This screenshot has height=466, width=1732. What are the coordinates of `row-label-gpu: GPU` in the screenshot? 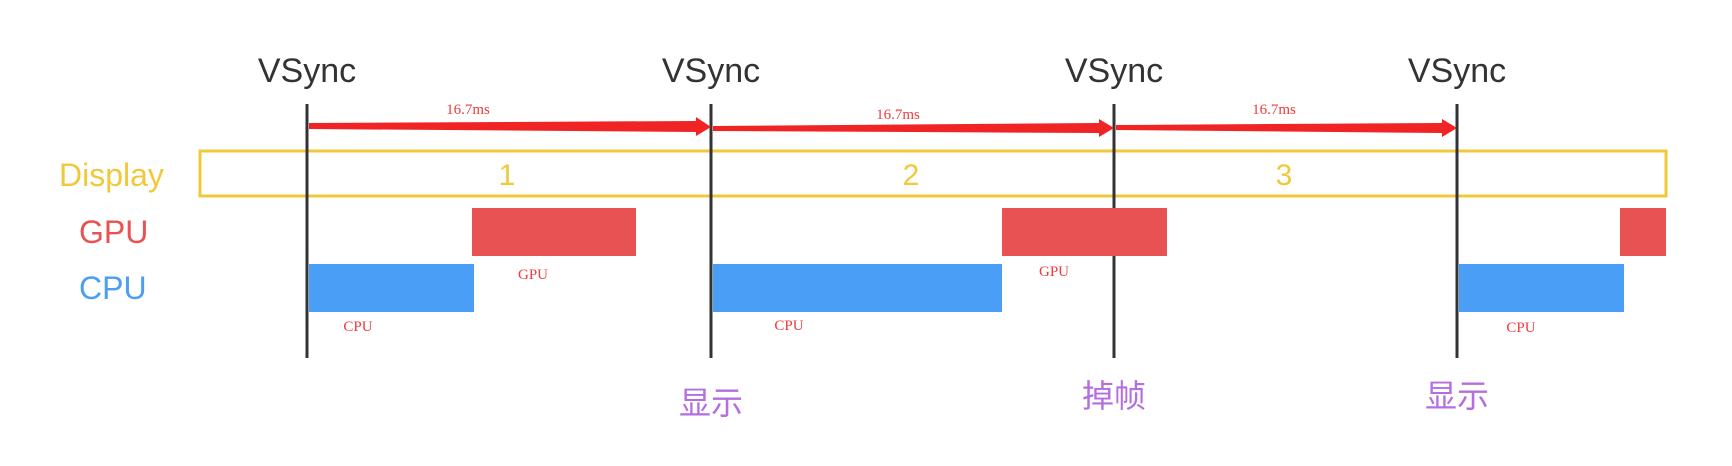 It's located at (113, 232).